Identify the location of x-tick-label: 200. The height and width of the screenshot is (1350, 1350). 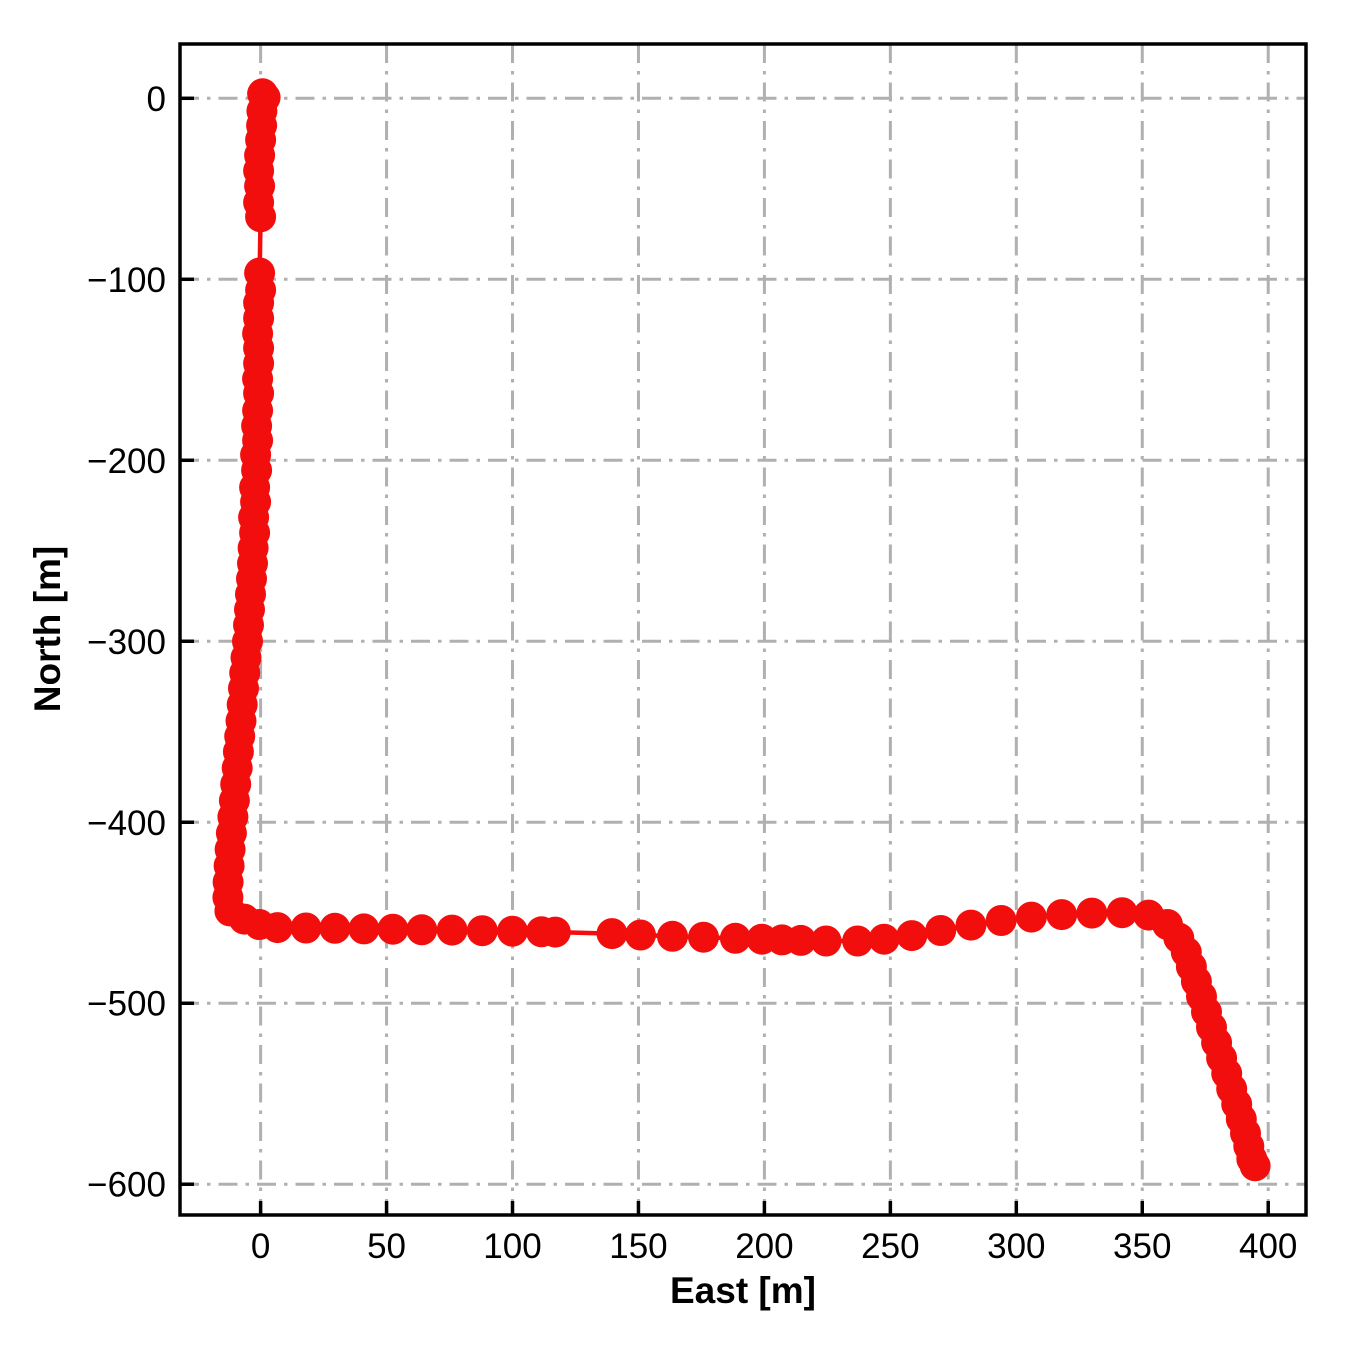
(764, 1246).